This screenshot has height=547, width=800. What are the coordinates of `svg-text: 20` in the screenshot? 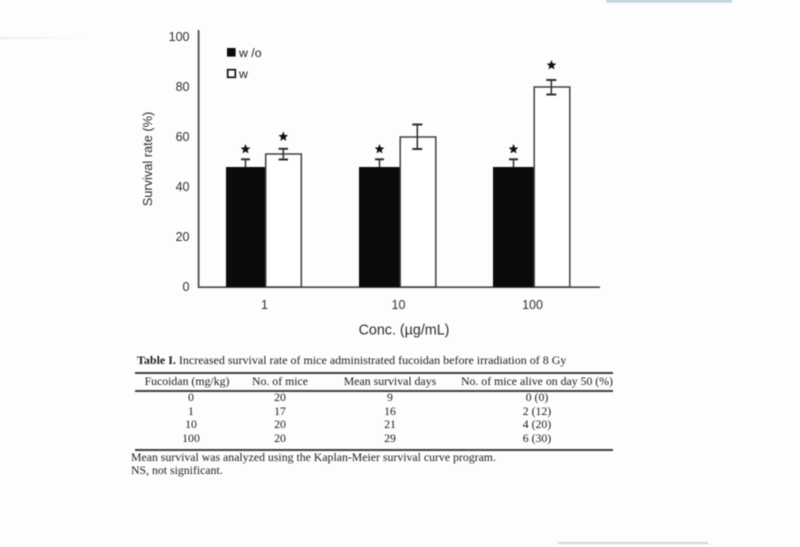 It's located at (183, 237).